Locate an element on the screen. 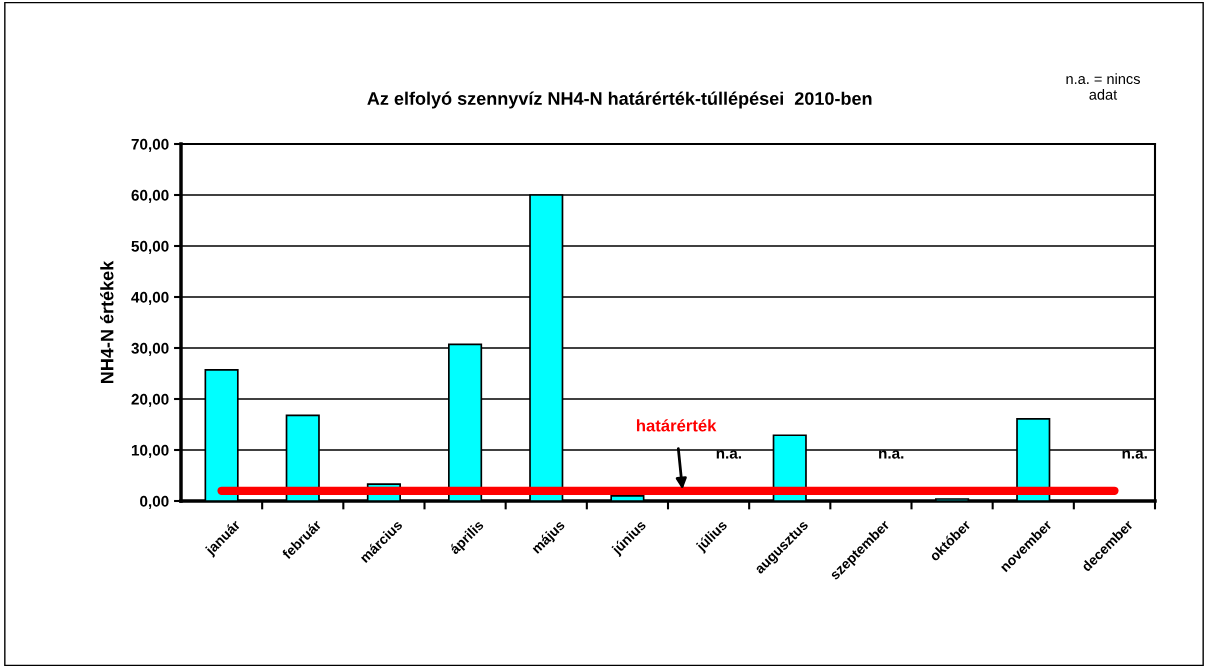 The image size is (1208, 668). y-tick-label: 70,00 is located at coordinates (150, 145).